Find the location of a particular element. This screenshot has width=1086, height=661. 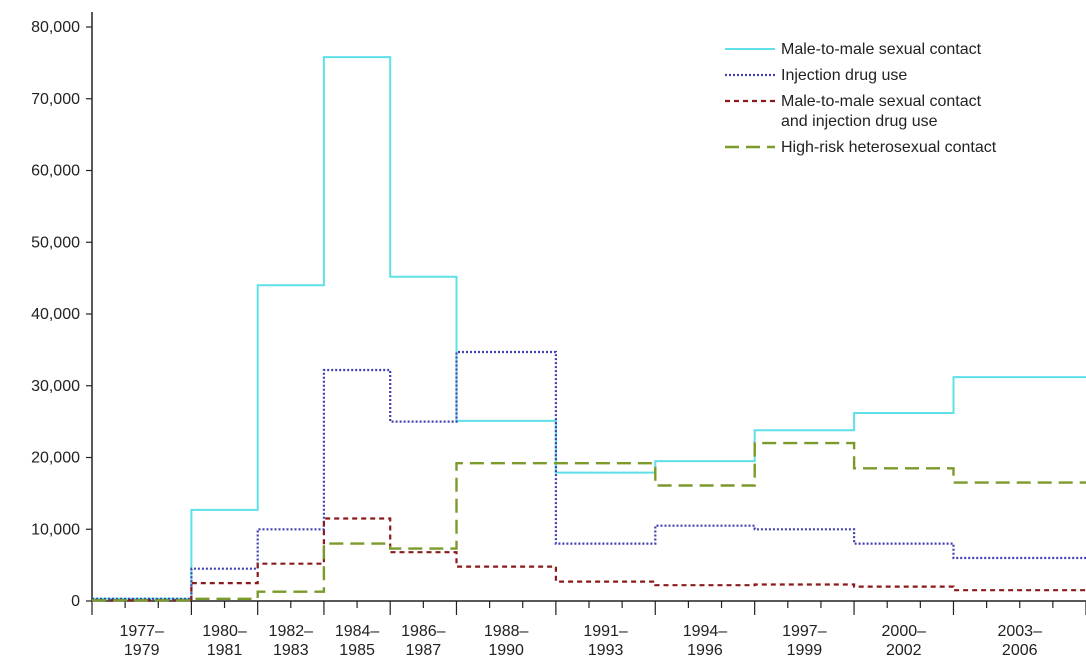

x-tick-label: 1999 is located at coordinates (805, 650).